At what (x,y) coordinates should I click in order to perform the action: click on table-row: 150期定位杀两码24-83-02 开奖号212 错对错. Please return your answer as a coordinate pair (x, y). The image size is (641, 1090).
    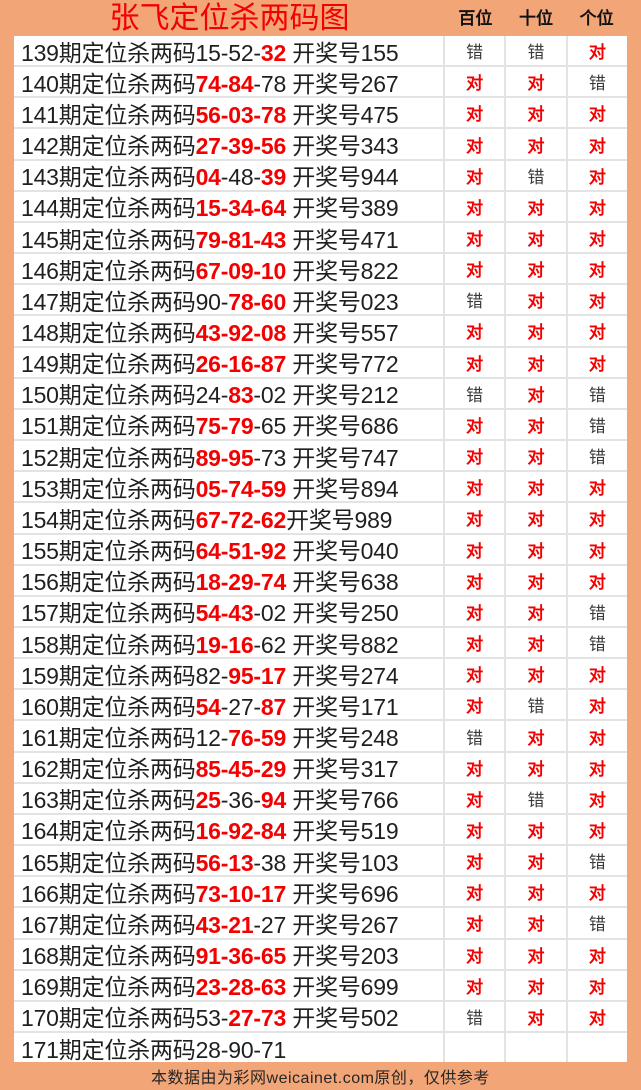
    Looking at the image, I should click on (320, 393).